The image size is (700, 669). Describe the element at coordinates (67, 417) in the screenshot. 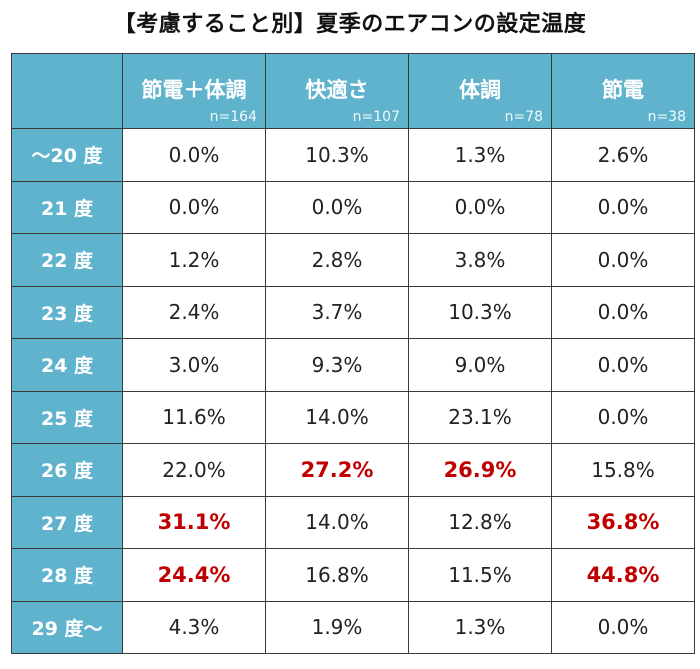

I see `row-header-temperature: 25 度` at that location.